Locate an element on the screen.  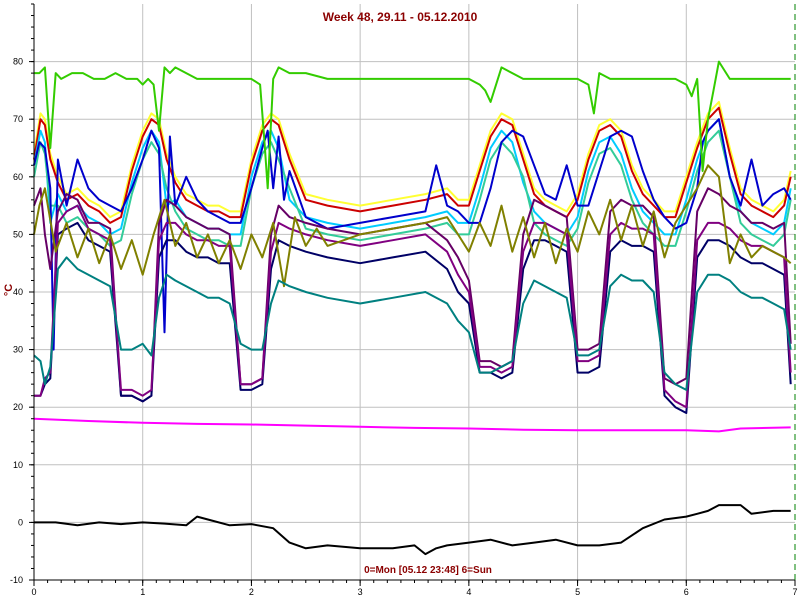
y-axis-label: °C is located at coordinates (9, 290).